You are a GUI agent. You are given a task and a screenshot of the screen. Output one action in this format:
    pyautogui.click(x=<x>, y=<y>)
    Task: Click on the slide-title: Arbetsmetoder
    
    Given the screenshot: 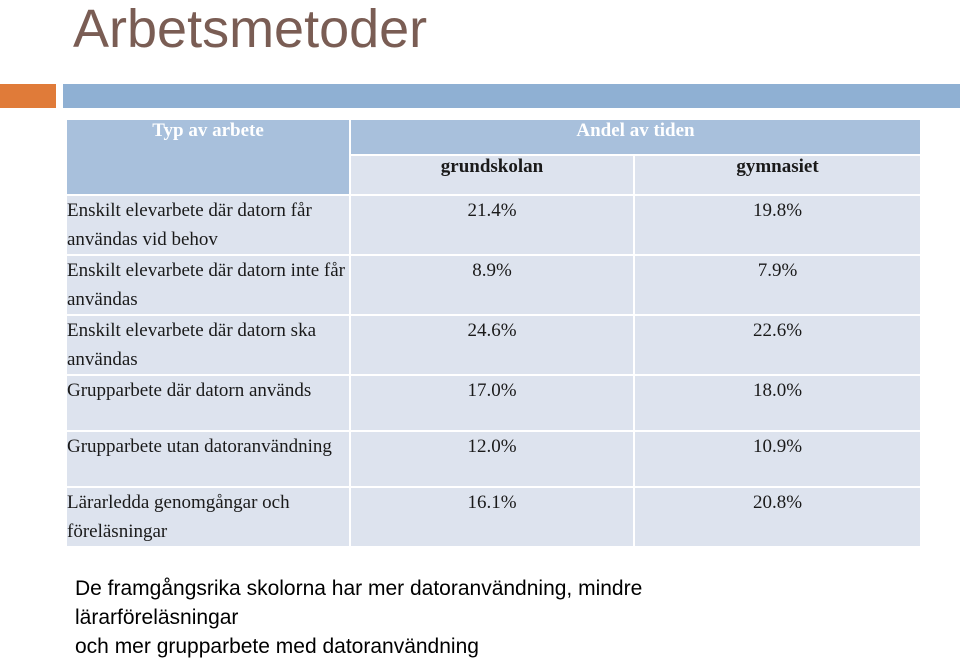 What is the action you would take?
    pyautogui.click(x=250, y=29)
    